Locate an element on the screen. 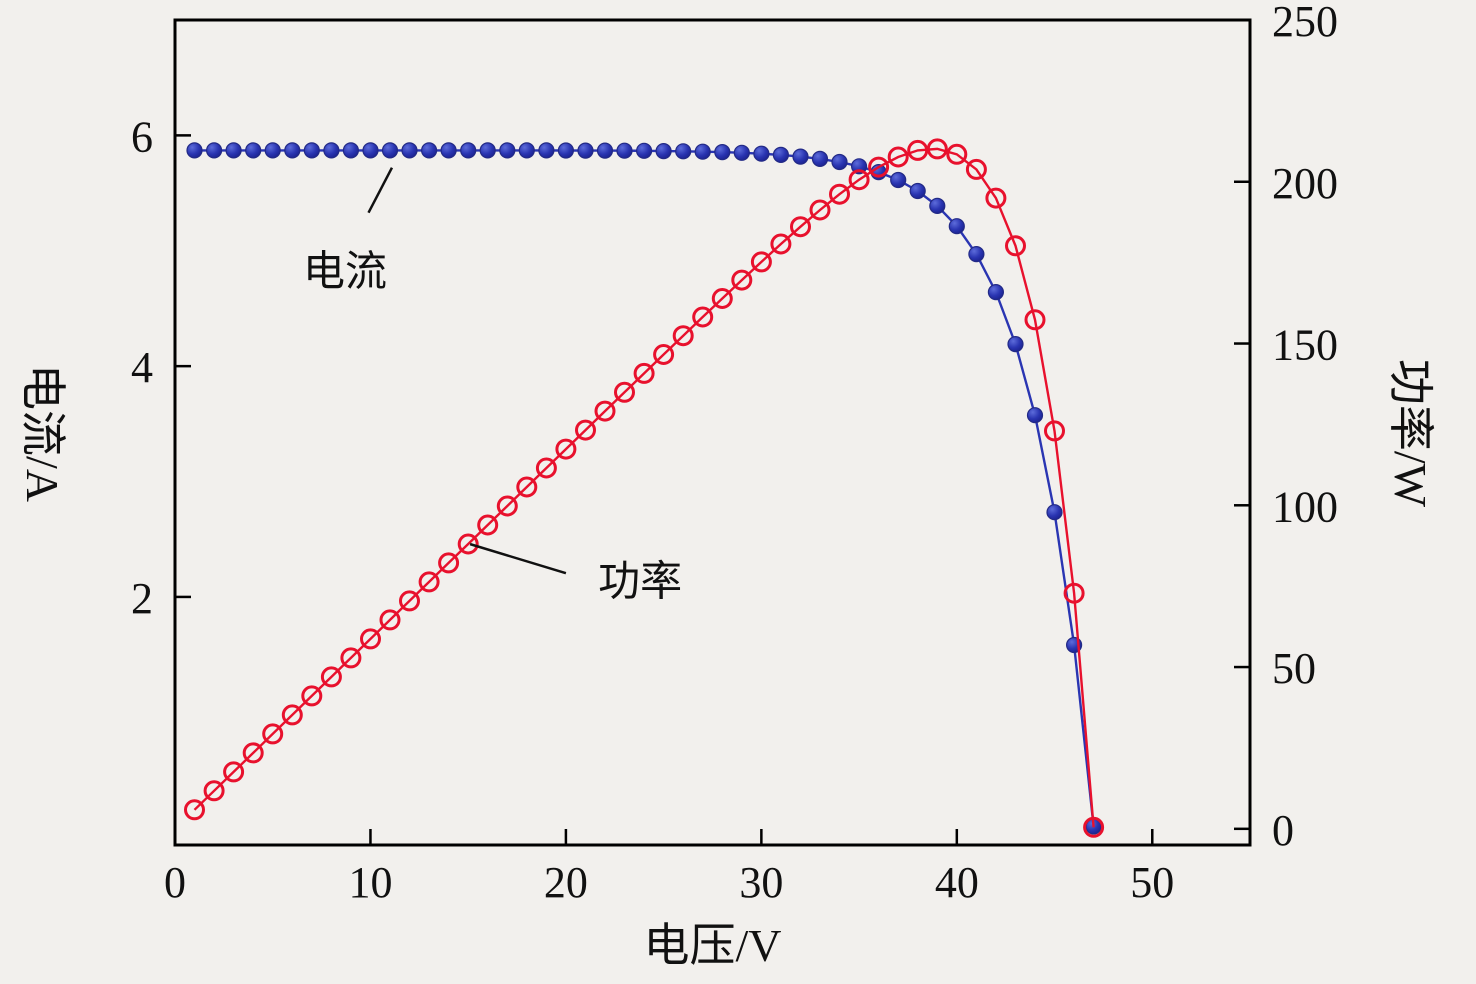 This screenshot has height=984, width=1476. y-left-tick-label: 6 is located at coordinates (142, 136).